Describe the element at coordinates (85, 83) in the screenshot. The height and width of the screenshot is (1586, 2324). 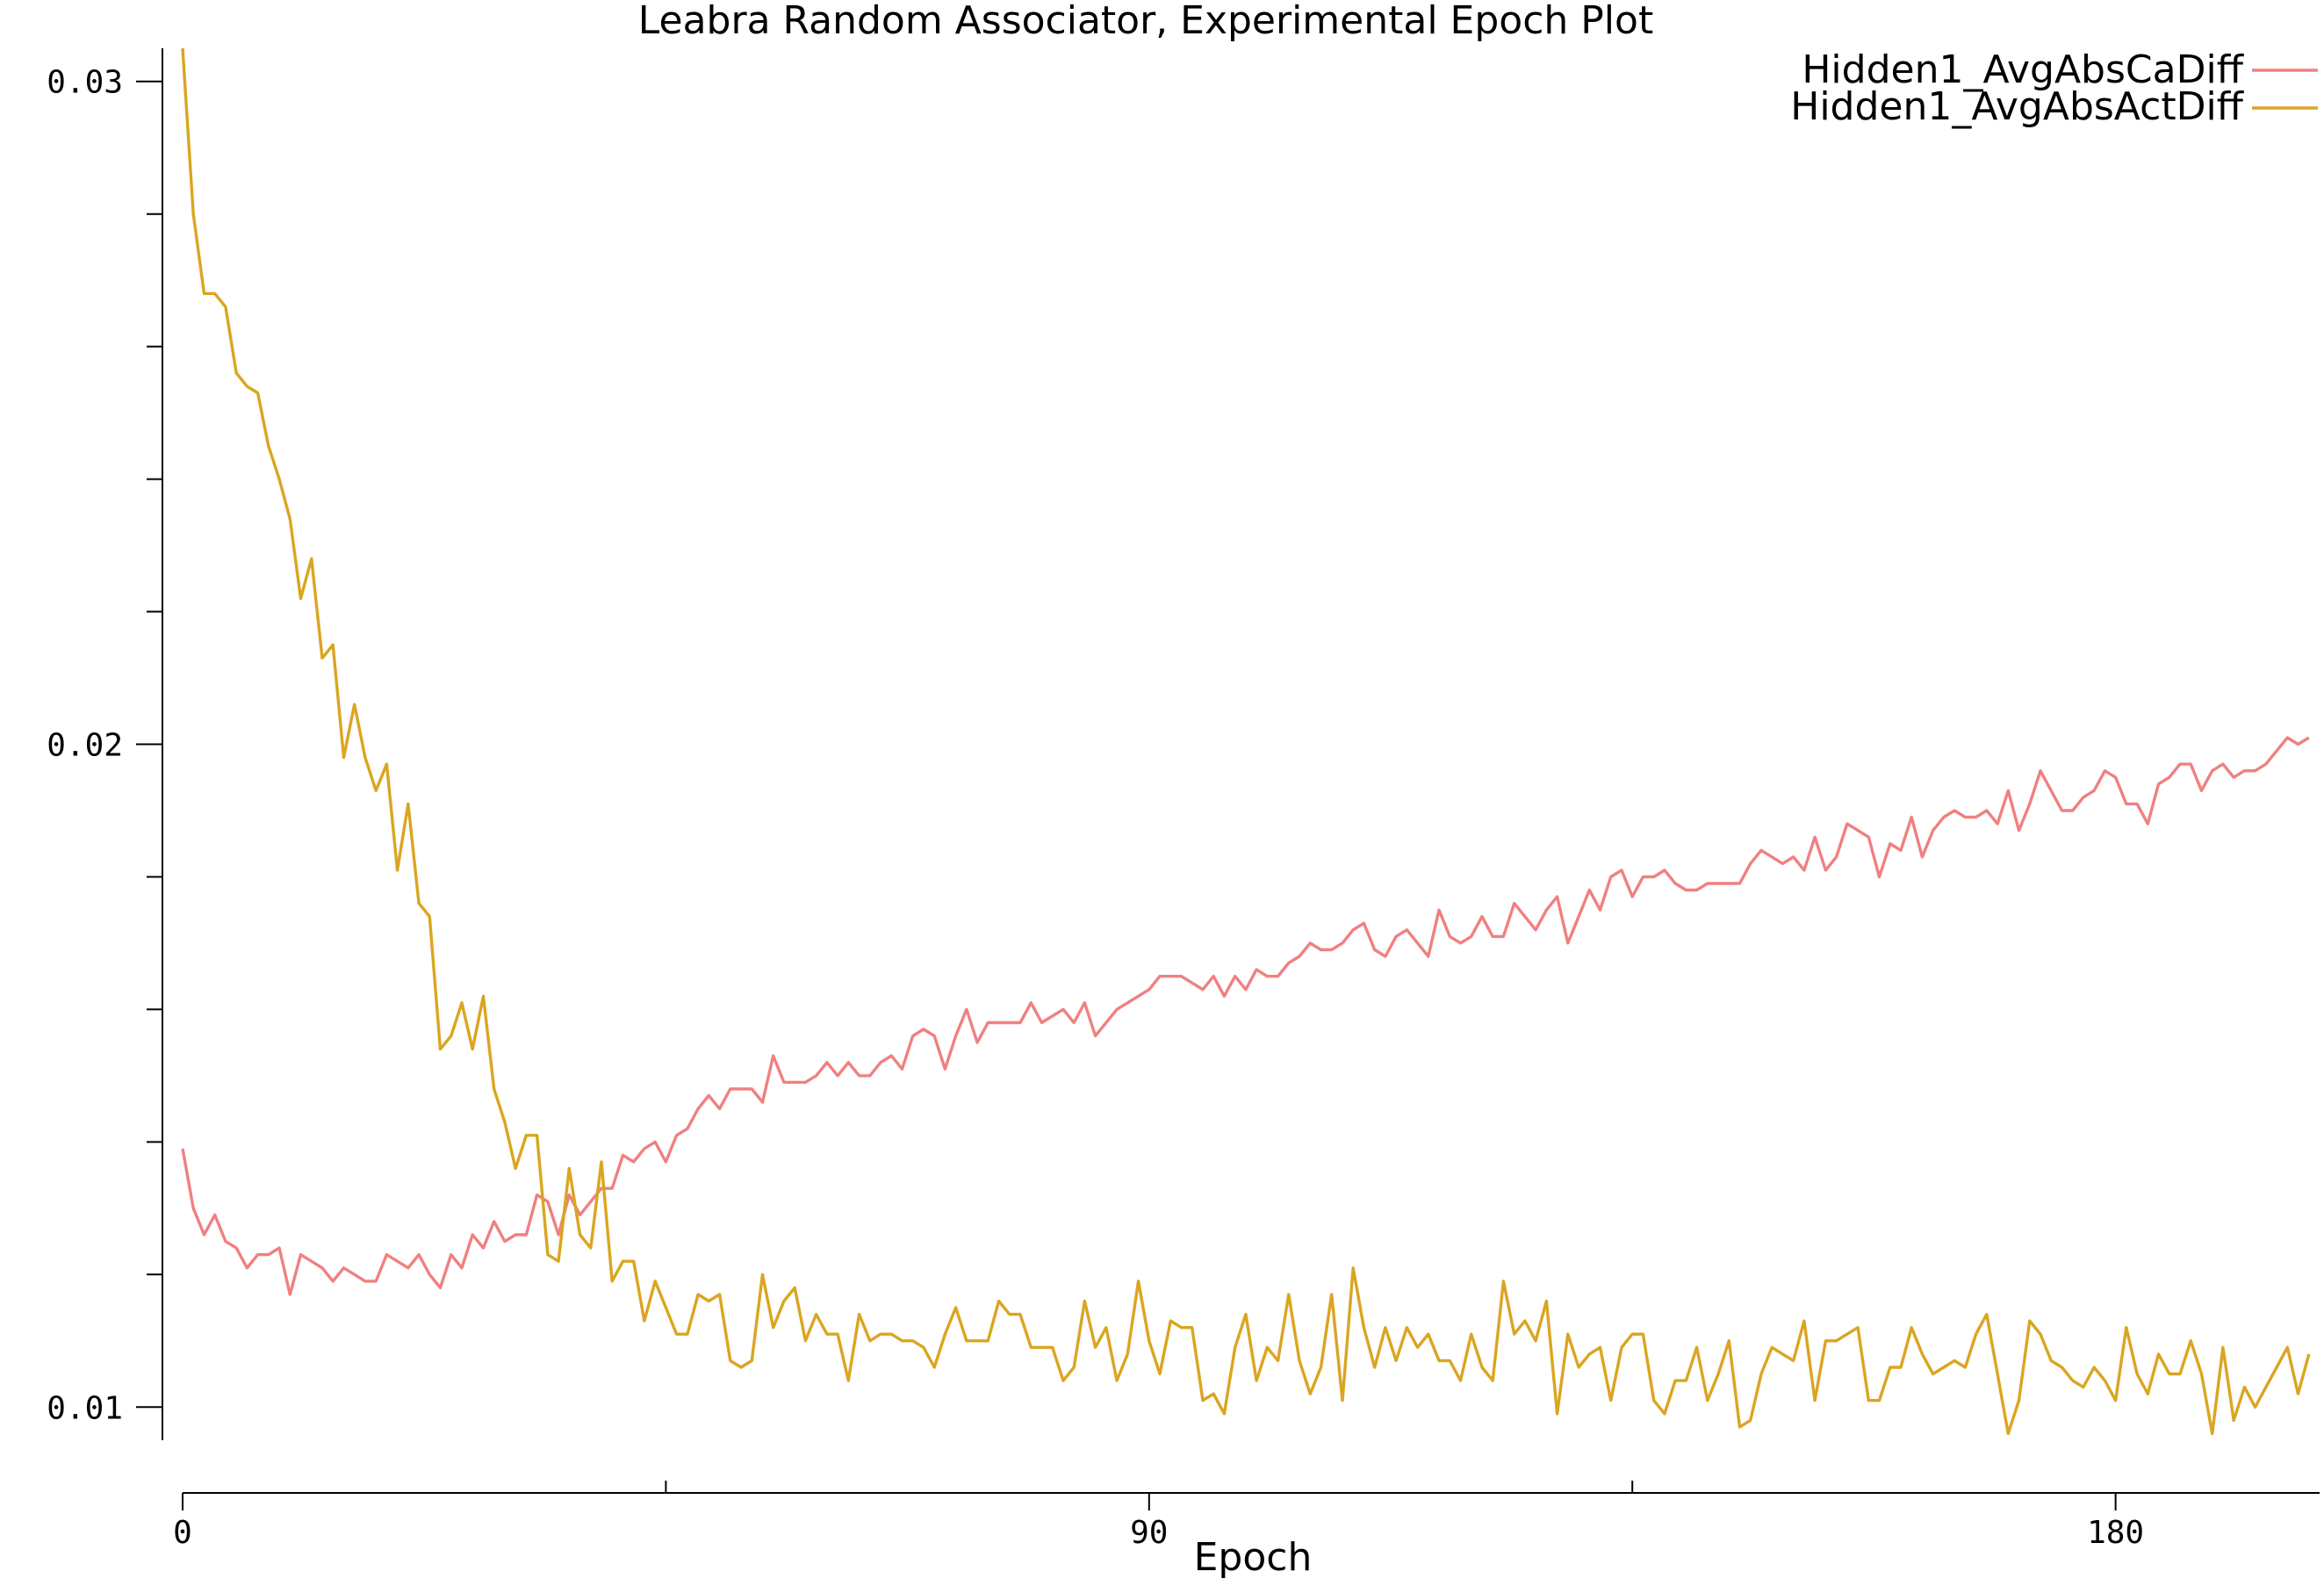
I see `y-tick-label: 0.03` at that location.